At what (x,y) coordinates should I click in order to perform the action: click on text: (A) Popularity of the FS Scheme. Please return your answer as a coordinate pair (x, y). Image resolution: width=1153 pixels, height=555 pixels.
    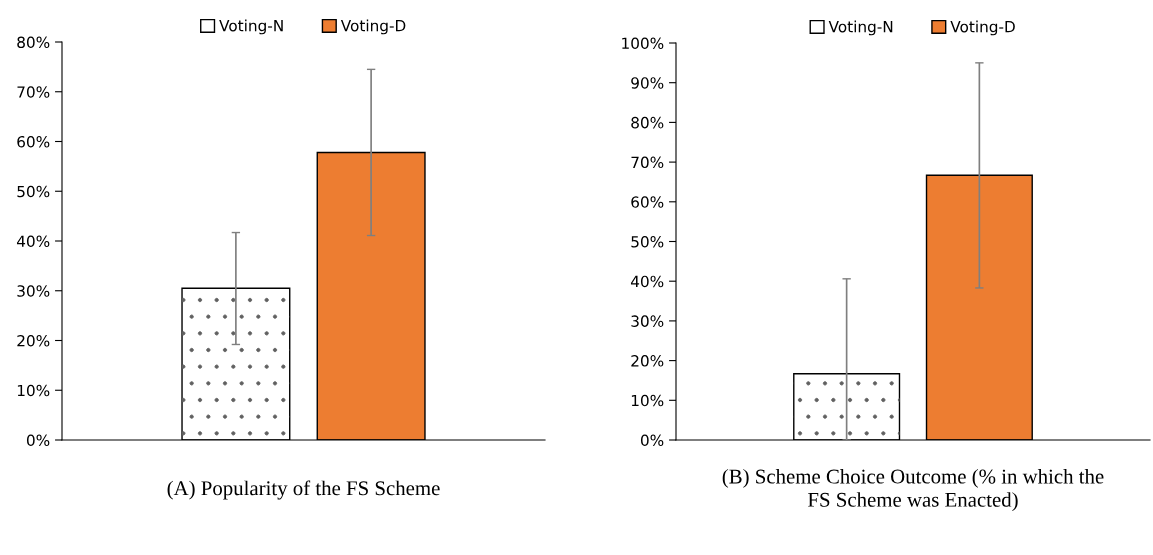
    Looking at the image, I should click on (303, 490).